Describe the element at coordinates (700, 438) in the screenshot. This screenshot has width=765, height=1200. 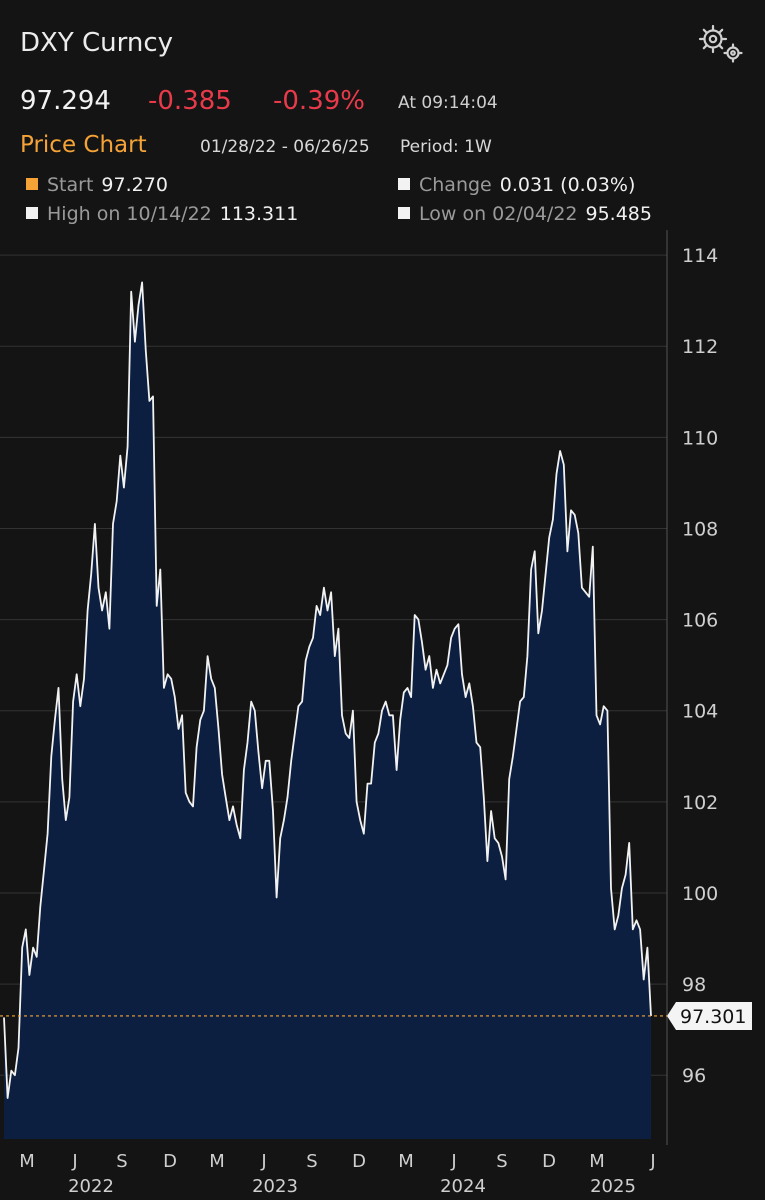
I see `y-tick-label: 110` at that location.